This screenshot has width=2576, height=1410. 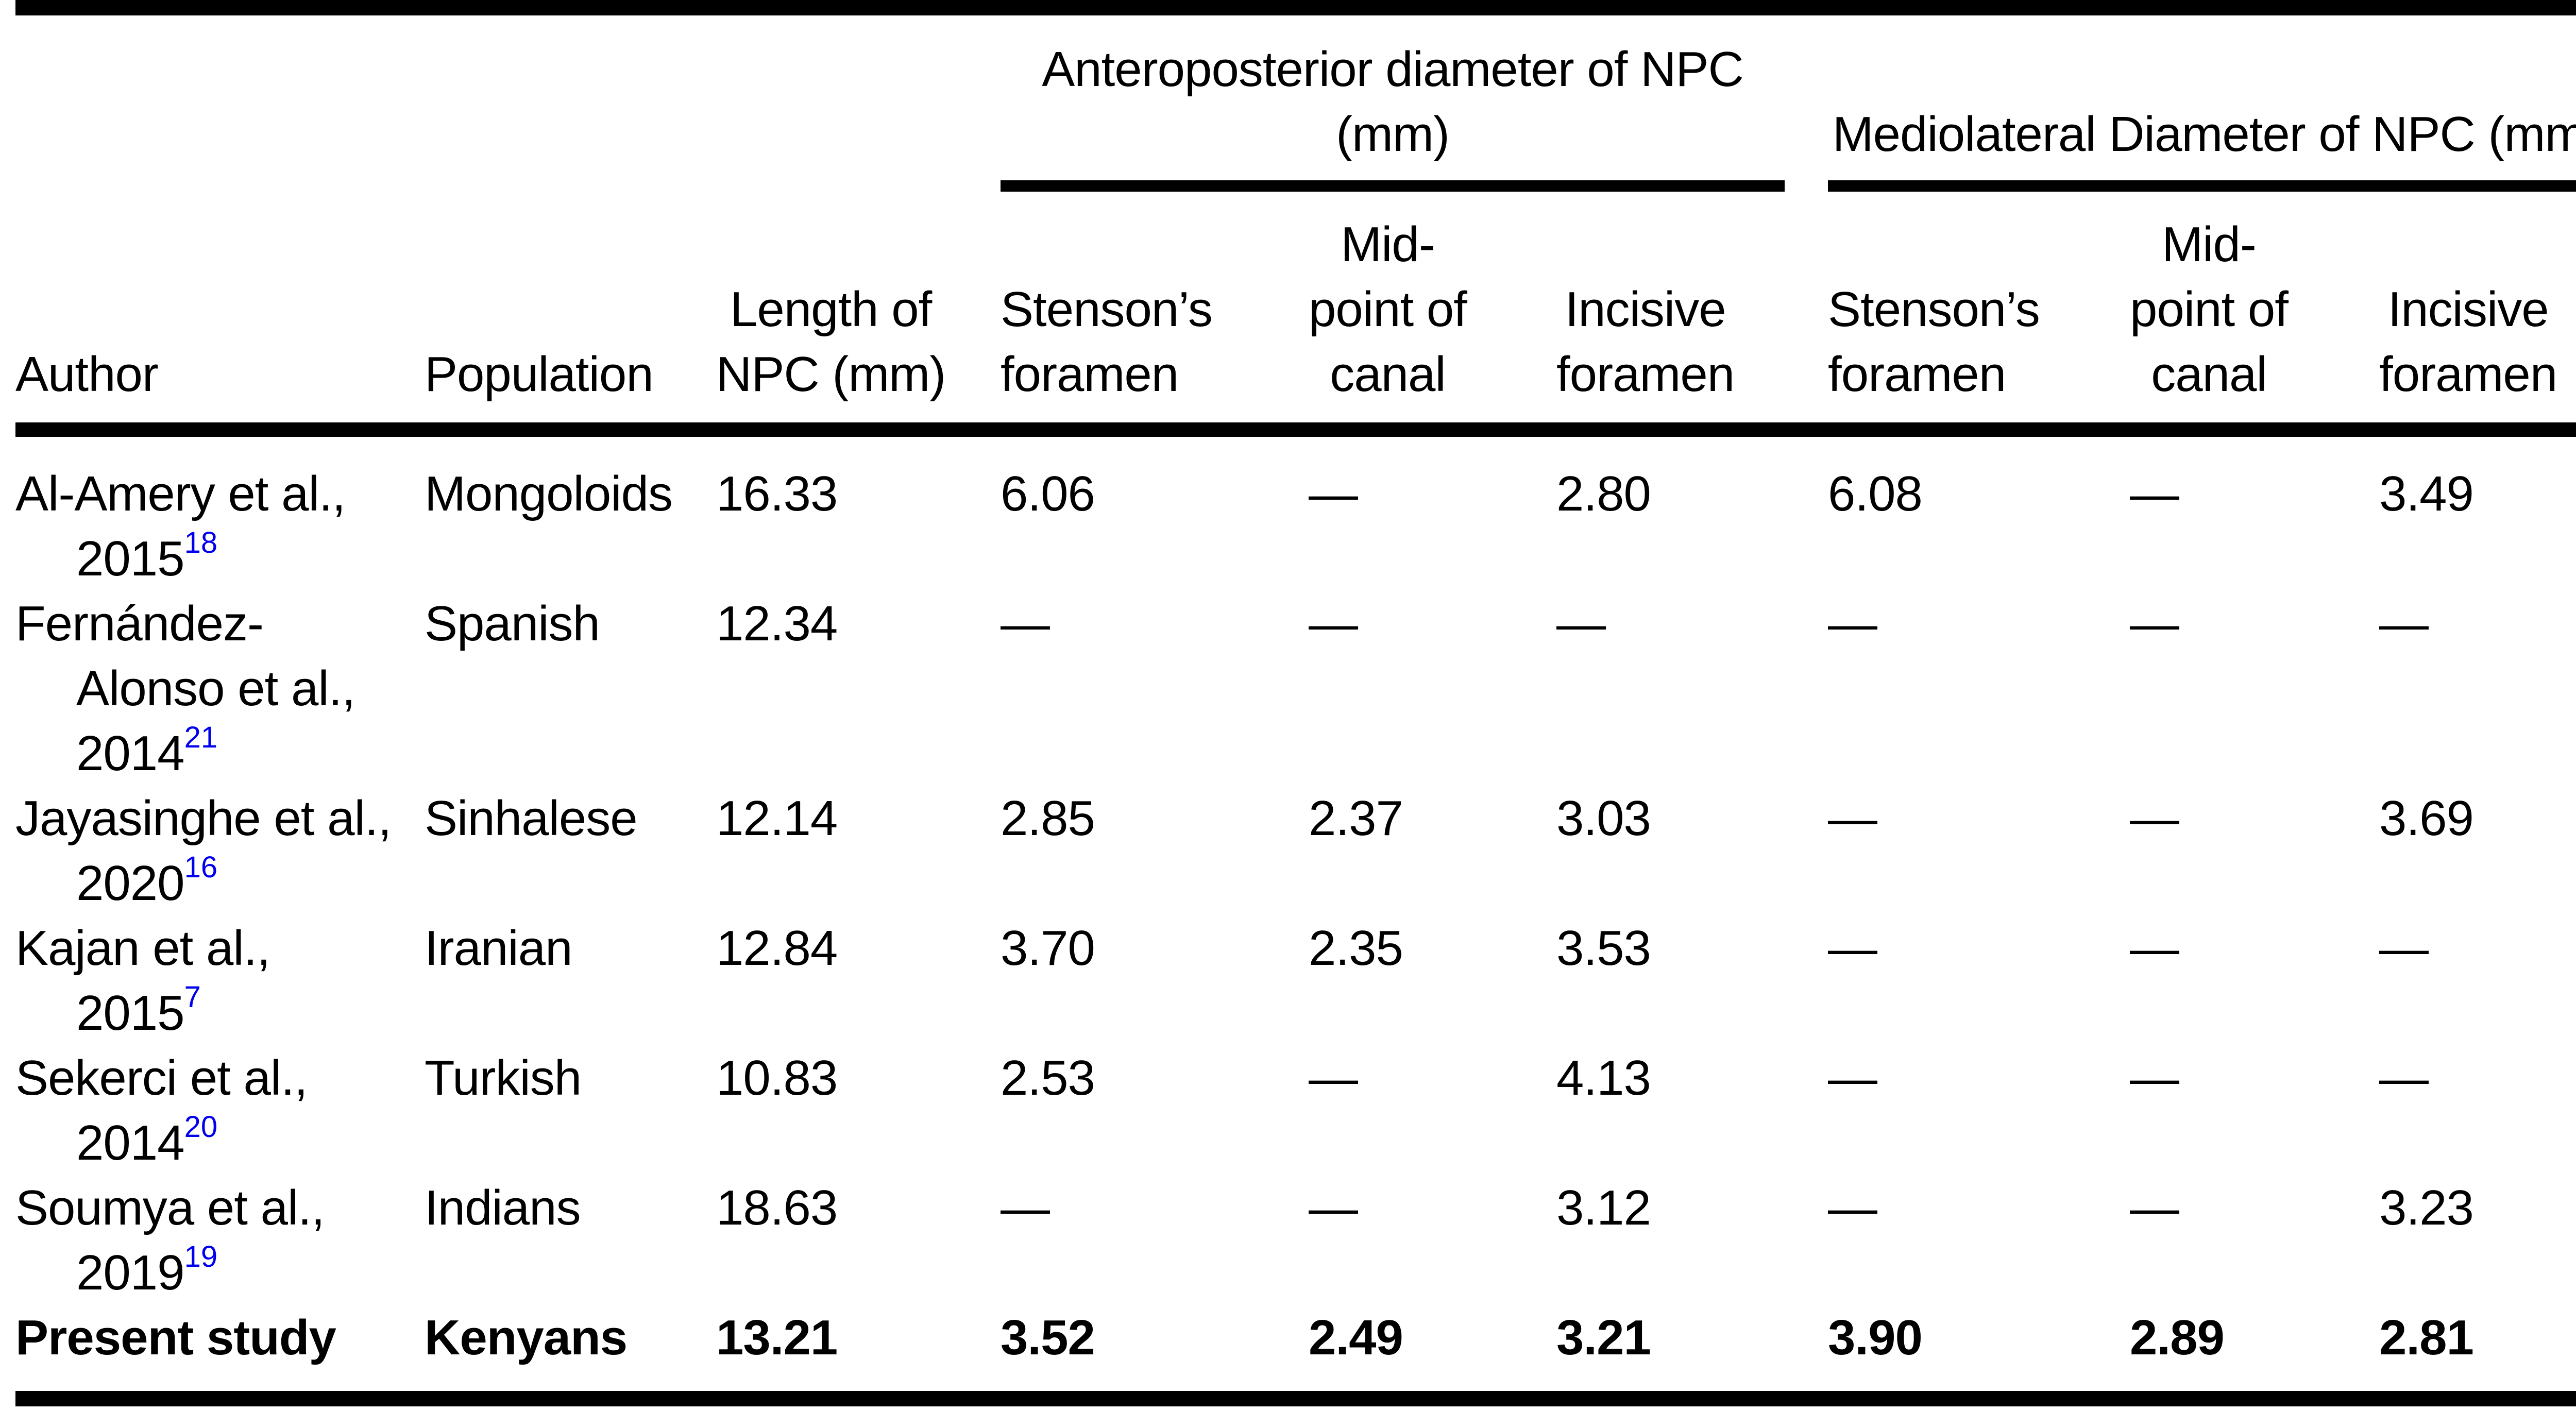 I want to click on value-cell: 12.14, so click(x=777, y=818).